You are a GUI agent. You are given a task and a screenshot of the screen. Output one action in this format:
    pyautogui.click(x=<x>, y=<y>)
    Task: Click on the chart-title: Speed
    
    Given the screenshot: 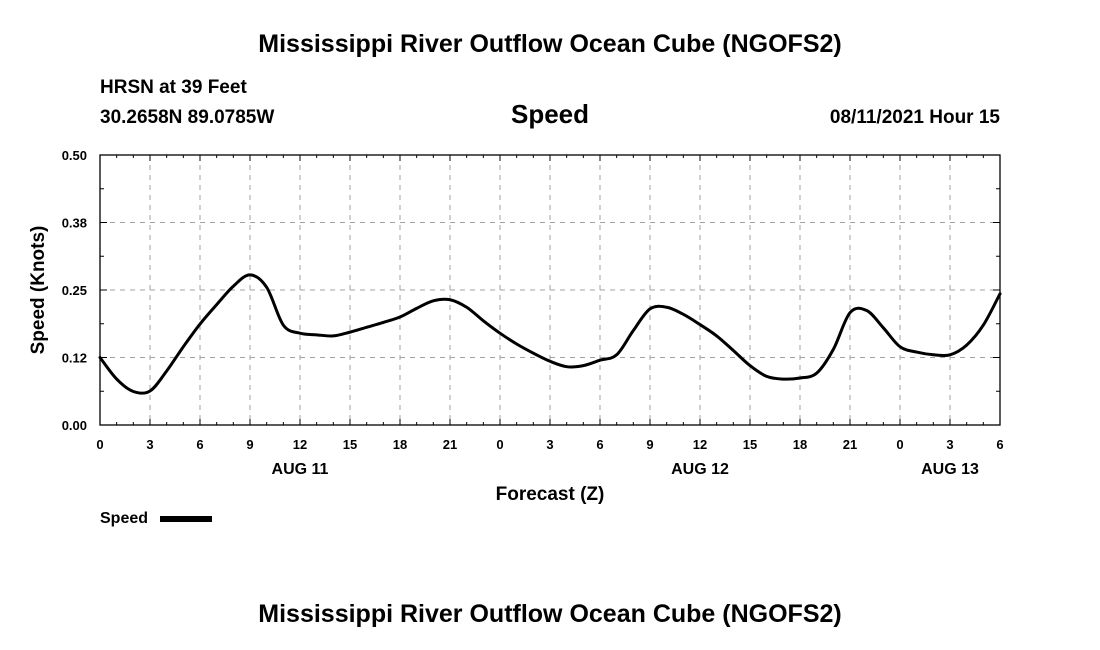 What is the action you would take?
    pyautogui.click(x=550, y=114)
    